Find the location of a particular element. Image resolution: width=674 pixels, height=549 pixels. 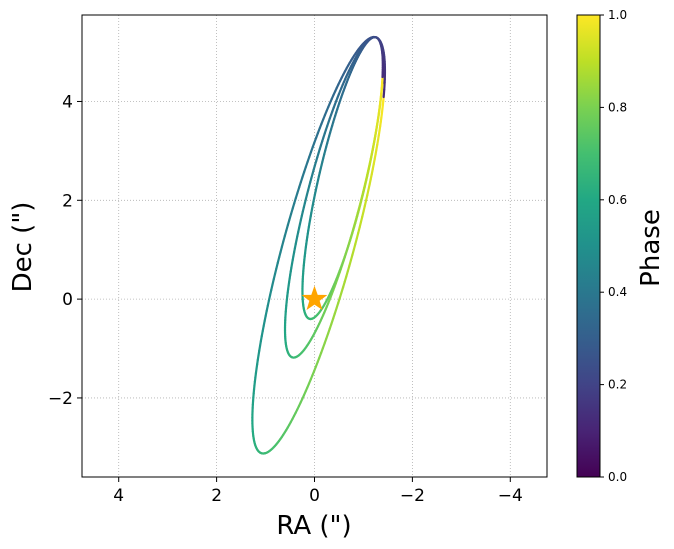

colorbar-tick-label: 0.2 is located at coordinates (617, 385).